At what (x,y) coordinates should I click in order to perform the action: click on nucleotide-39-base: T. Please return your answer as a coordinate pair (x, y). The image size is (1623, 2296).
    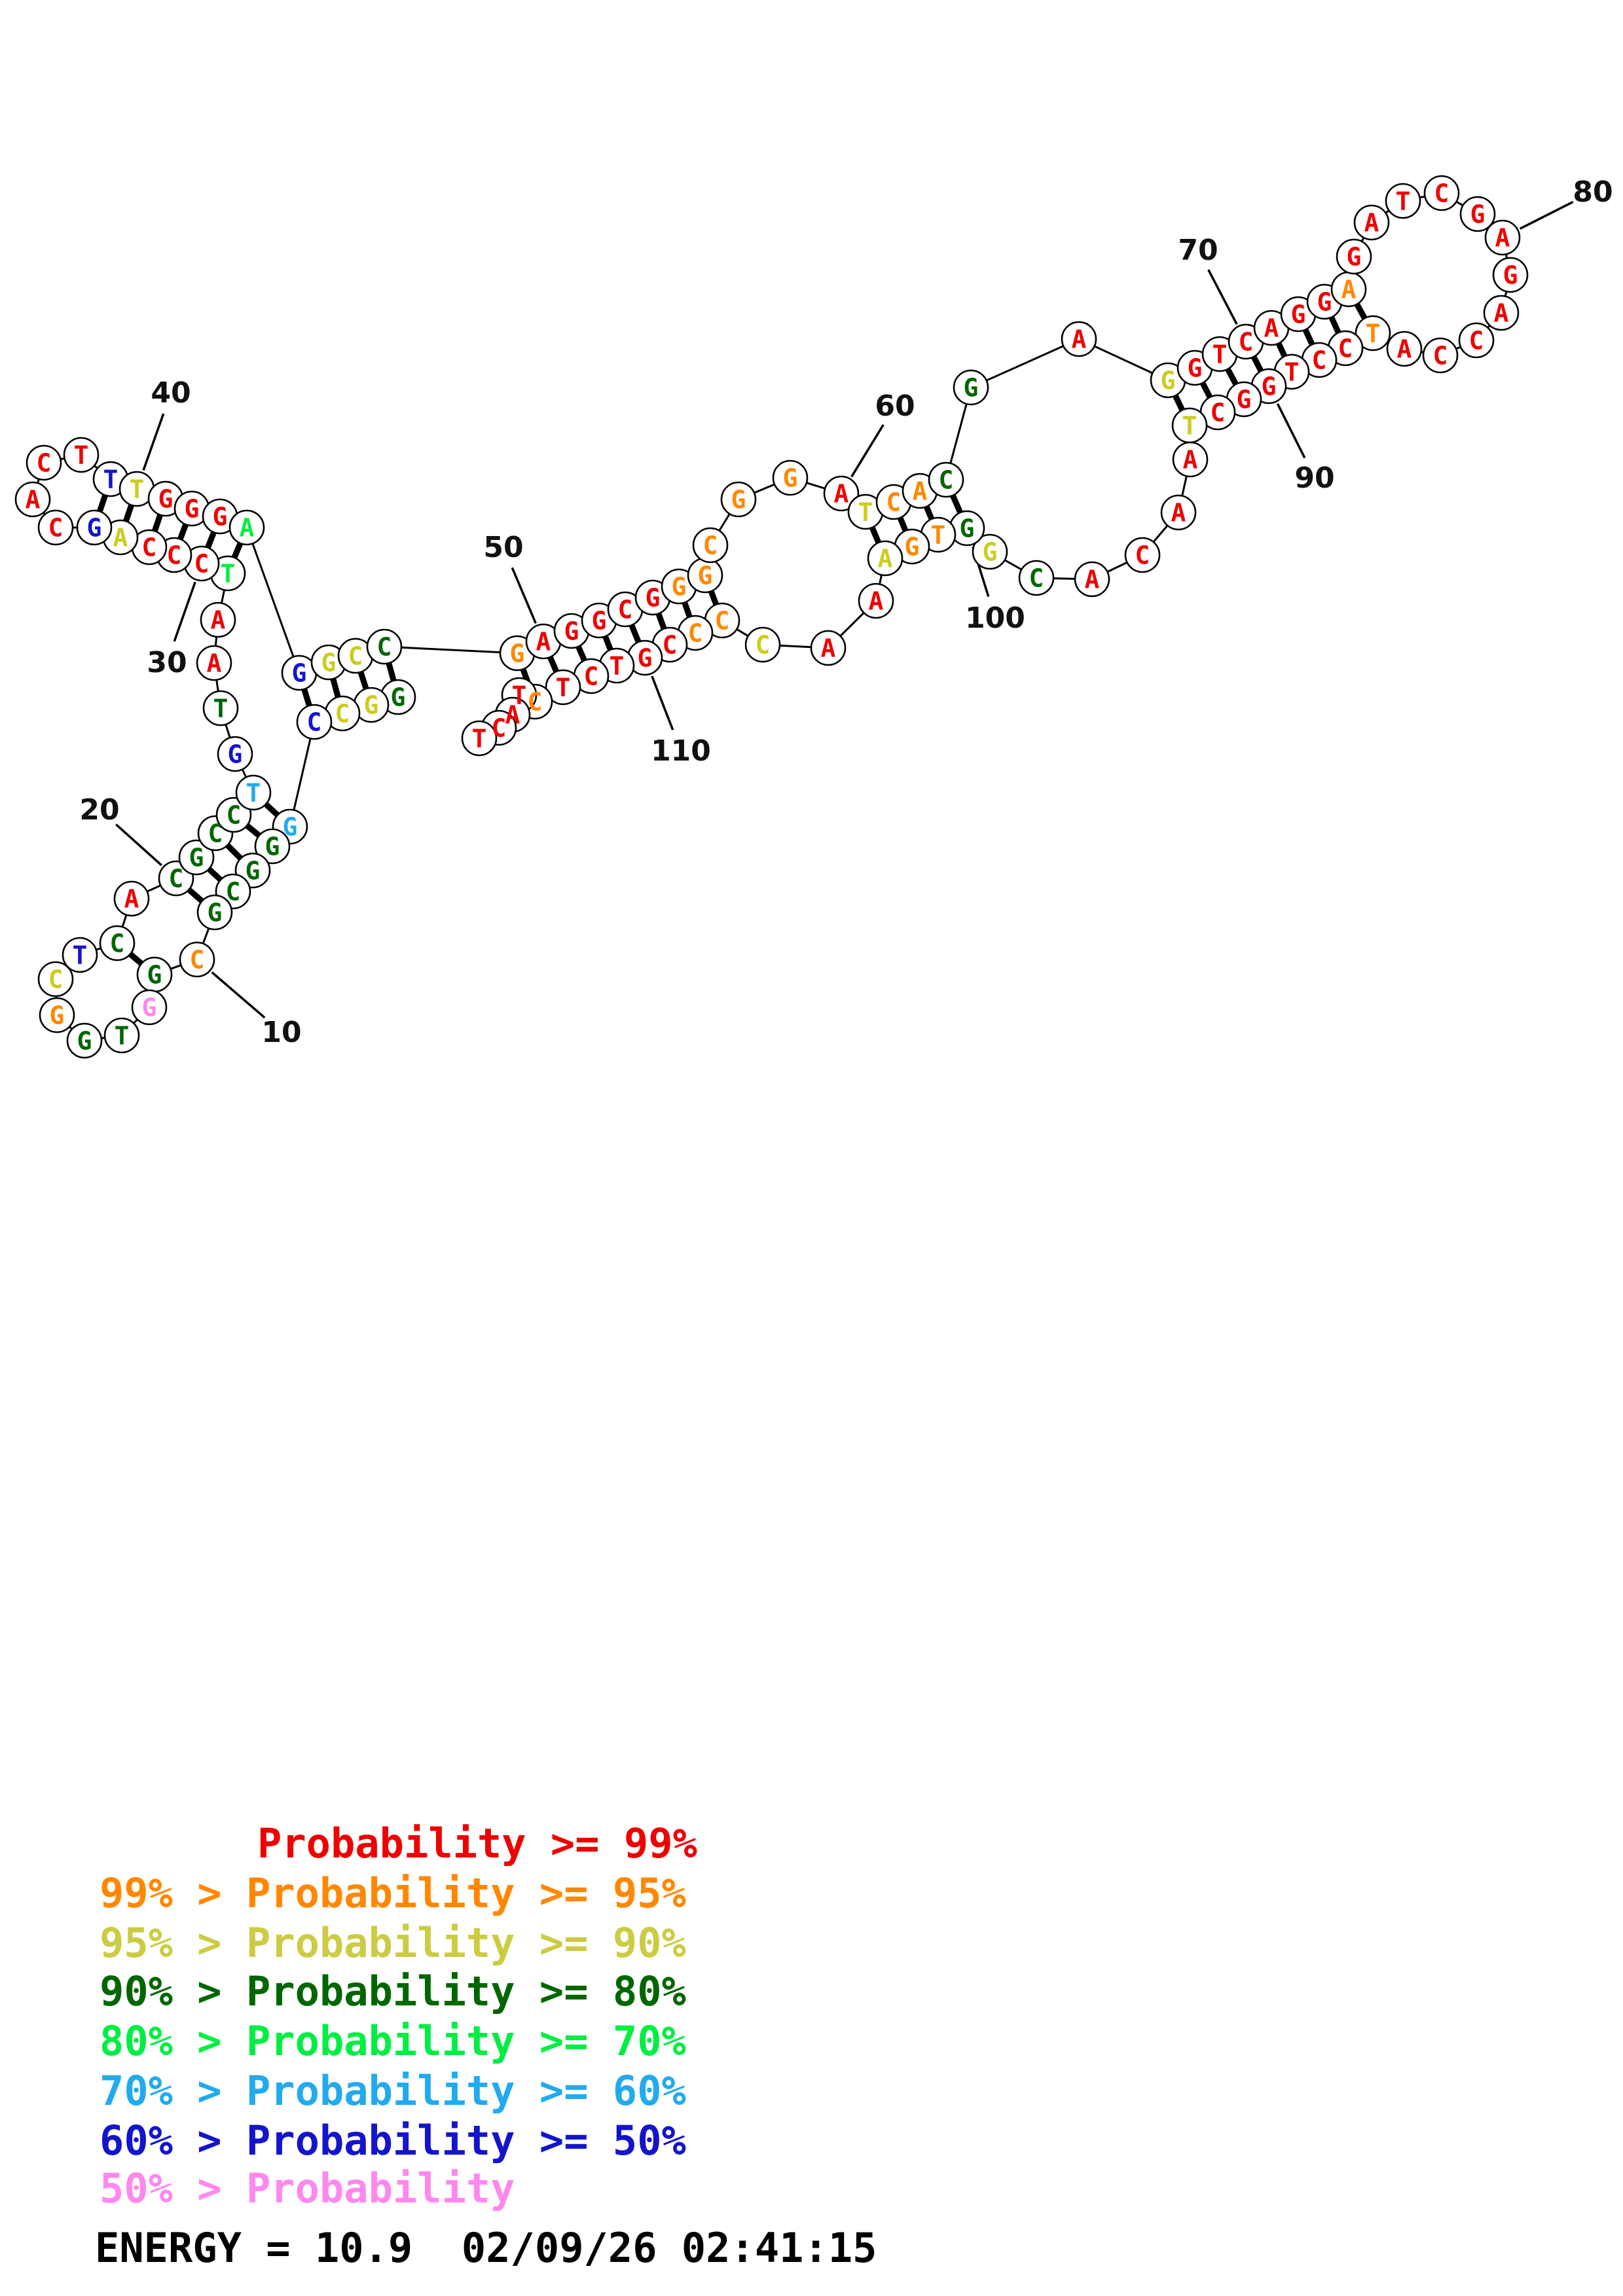
    Looking at the image, I should click on (111, 479).